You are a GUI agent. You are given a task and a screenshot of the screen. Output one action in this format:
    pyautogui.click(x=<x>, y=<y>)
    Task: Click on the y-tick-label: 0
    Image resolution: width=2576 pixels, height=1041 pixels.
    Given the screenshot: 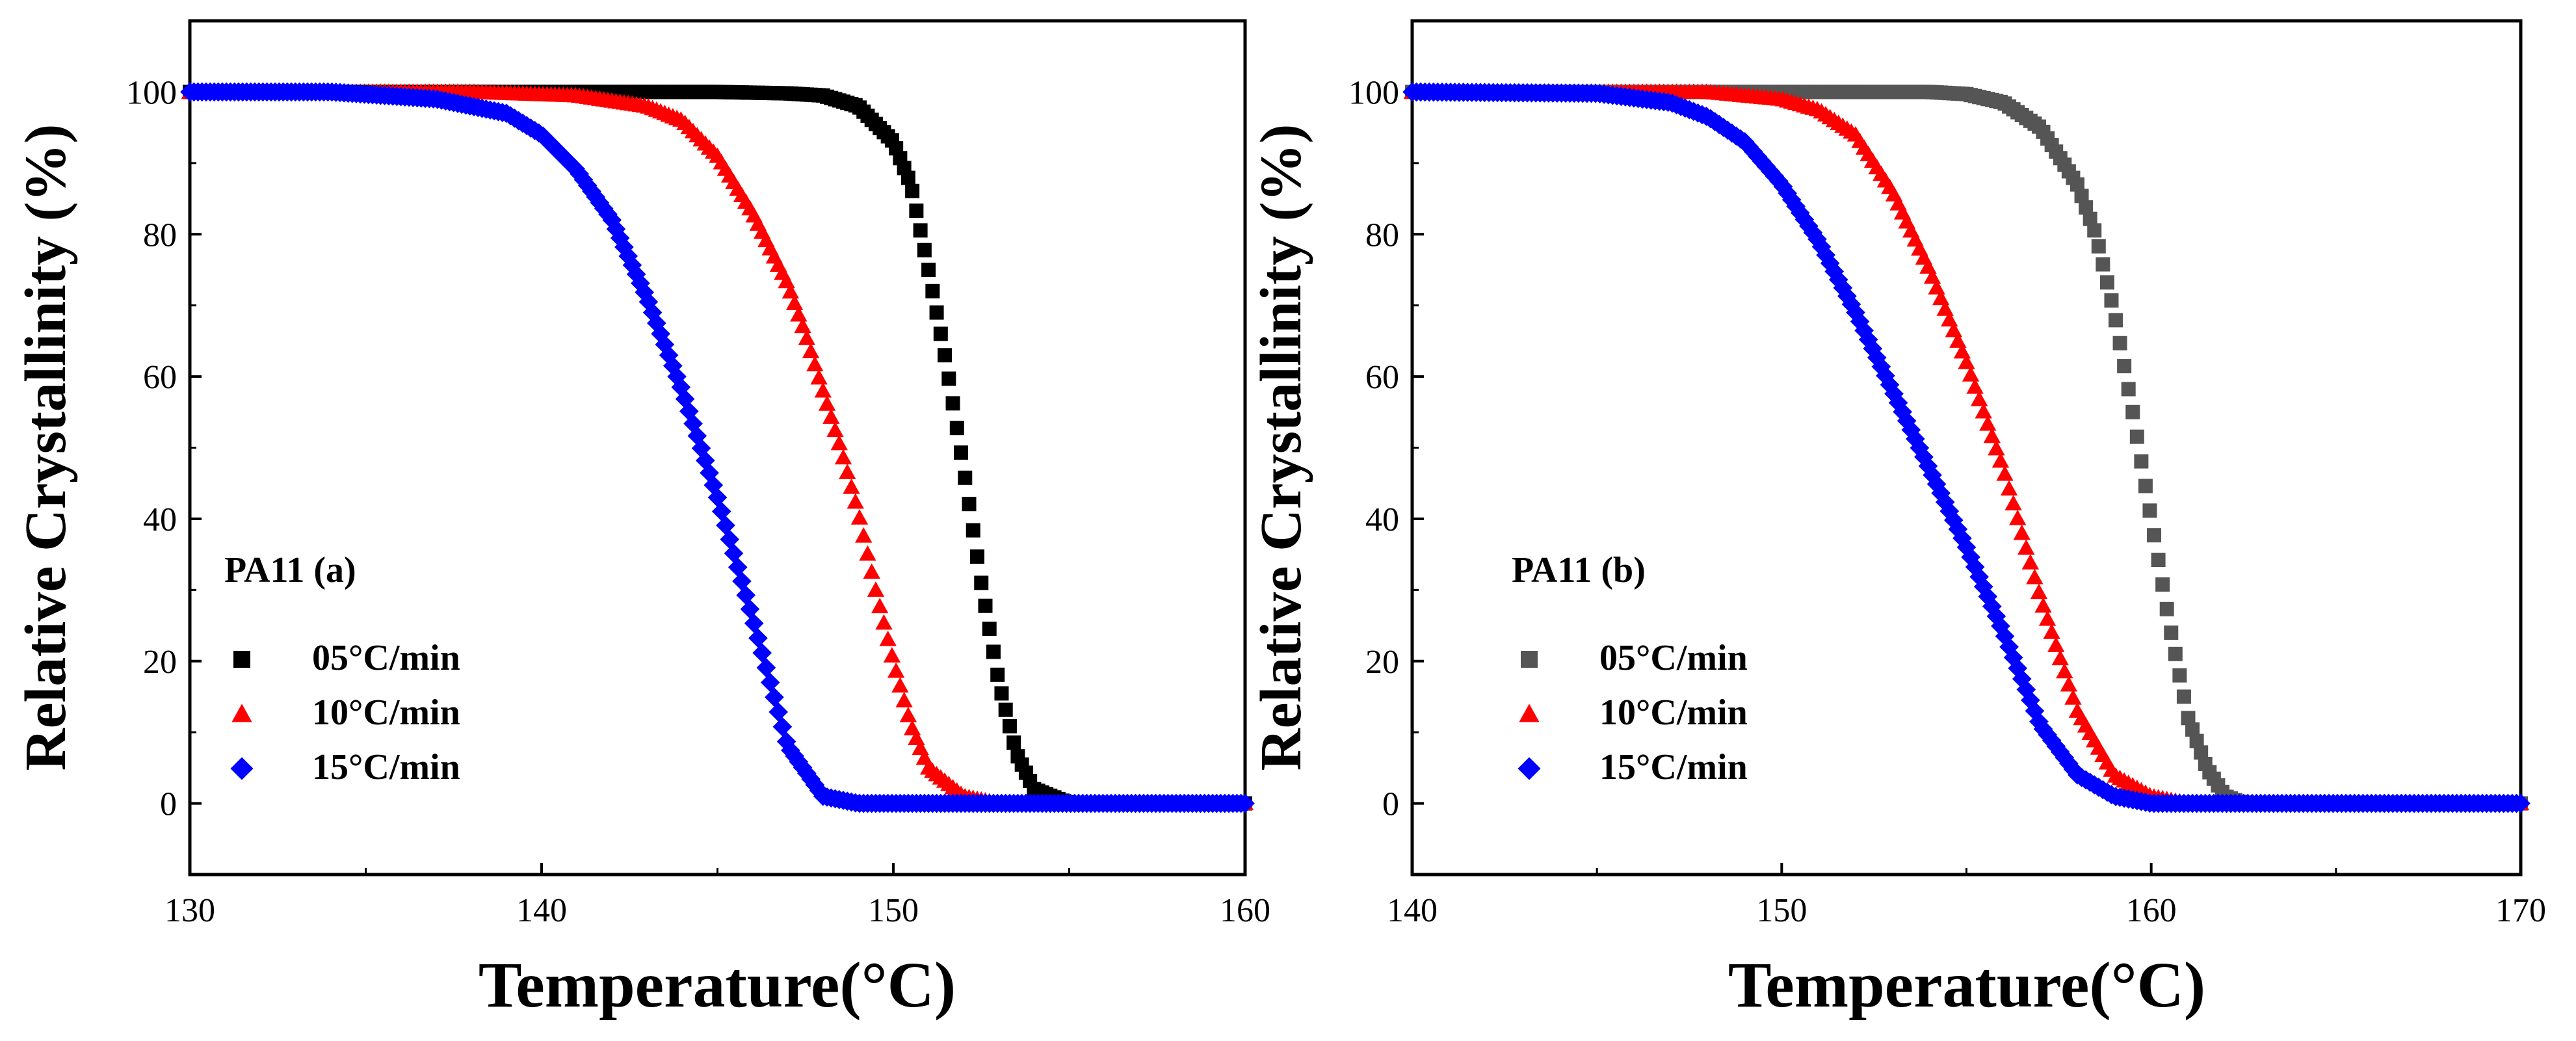 What is the action you would take?
    pyautogui.click(x=168, y=804)
    